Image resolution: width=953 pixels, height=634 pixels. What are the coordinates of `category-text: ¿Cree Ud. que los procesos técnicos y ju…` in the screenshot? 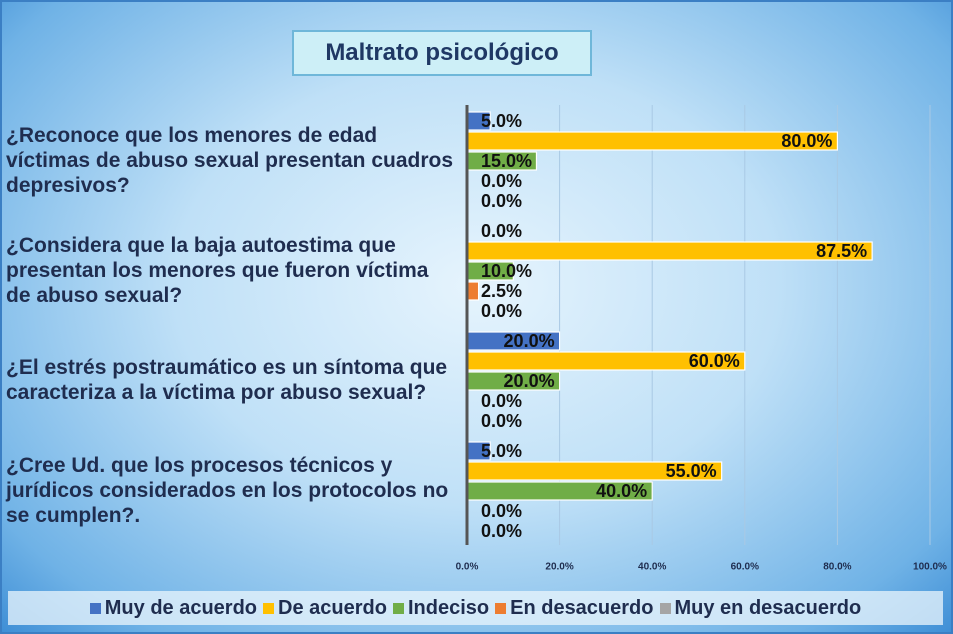 It's located at (227, 490).